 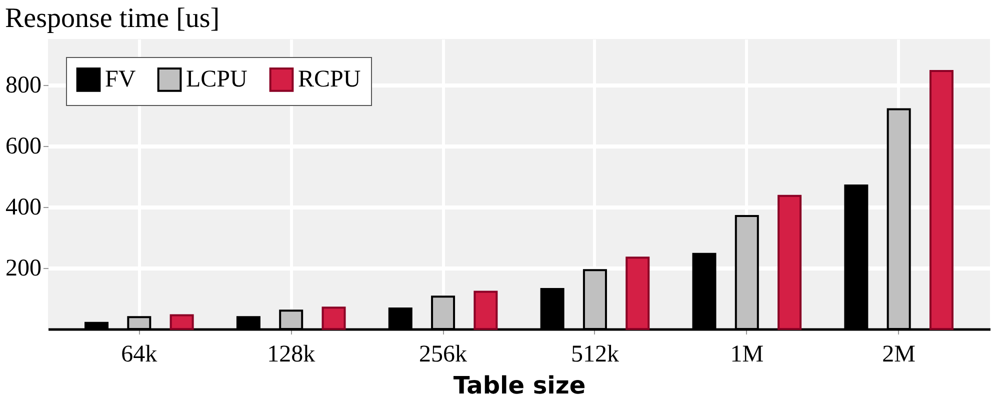 I want to click on x-tick-label: 128k, so click(x=291, y=355).